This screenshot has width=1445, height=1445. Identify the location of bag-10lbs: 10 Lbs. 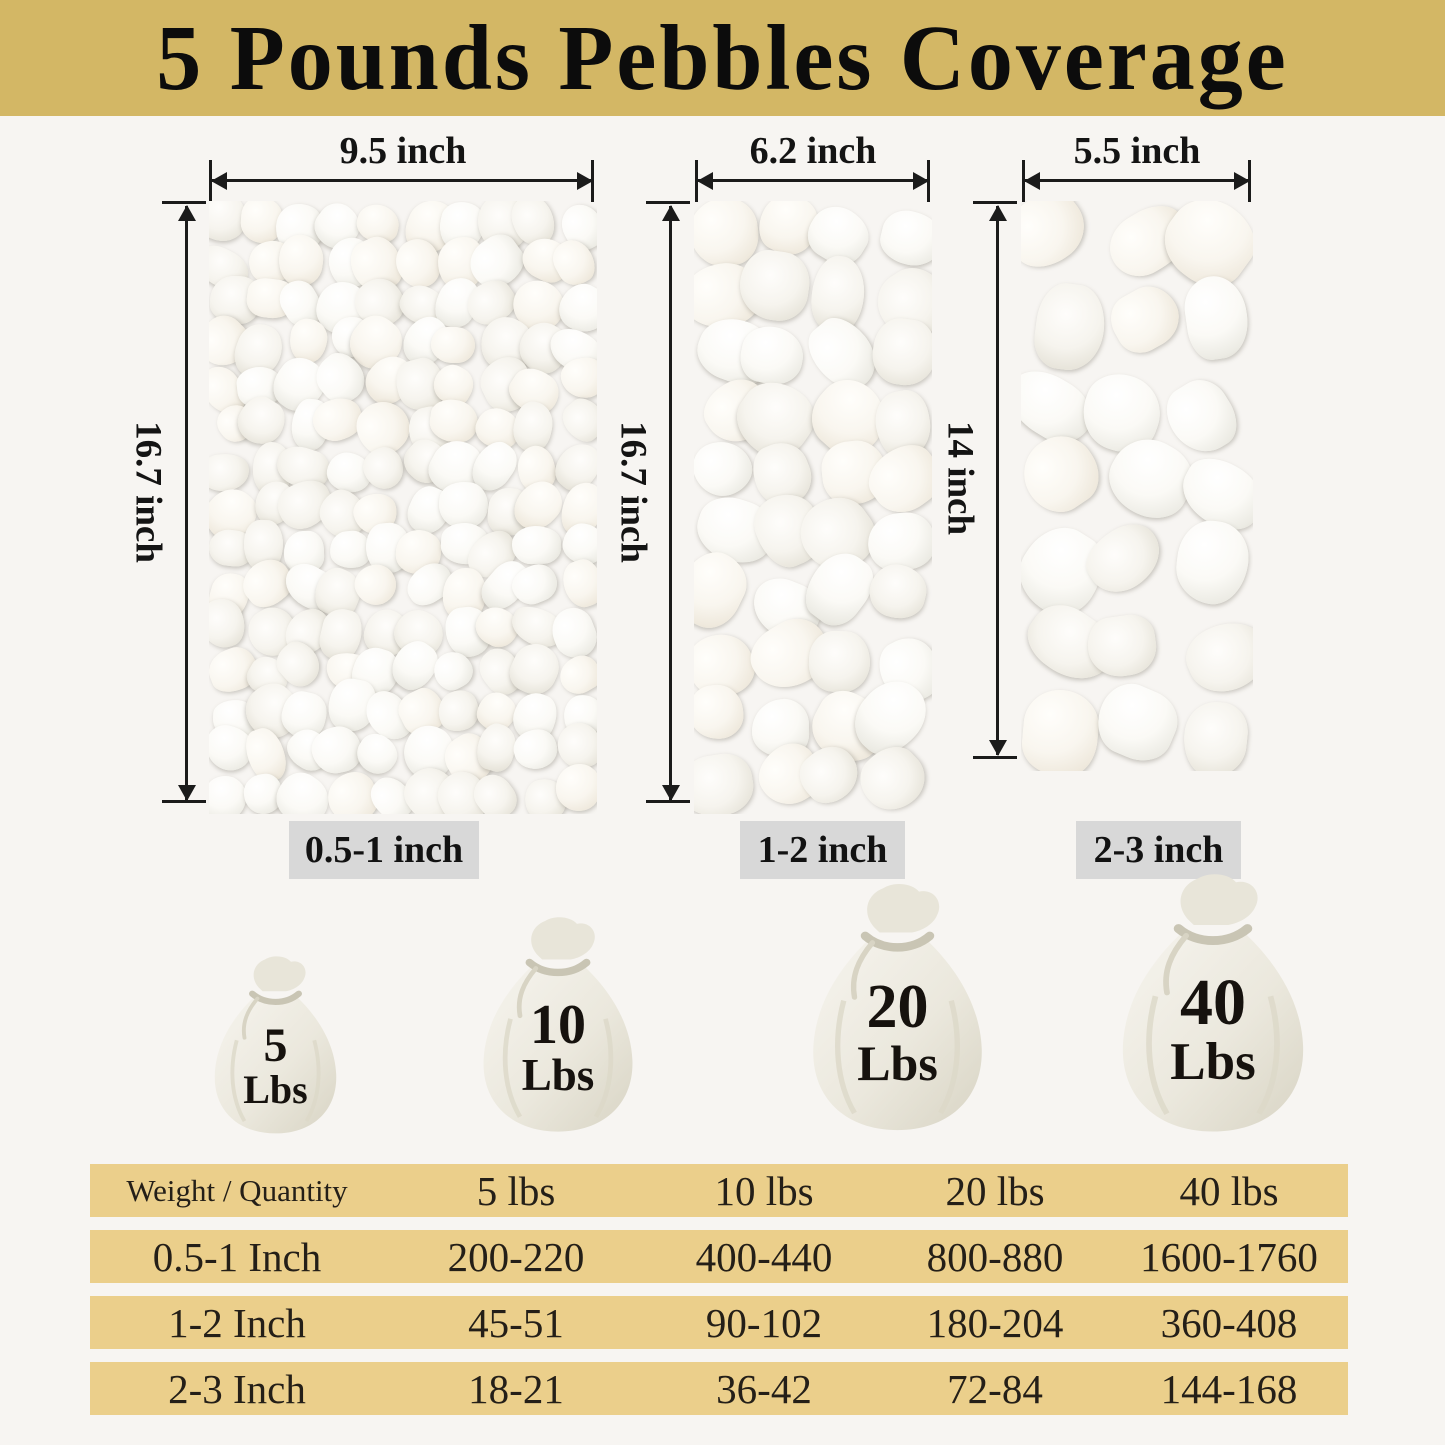
(558, 1027).